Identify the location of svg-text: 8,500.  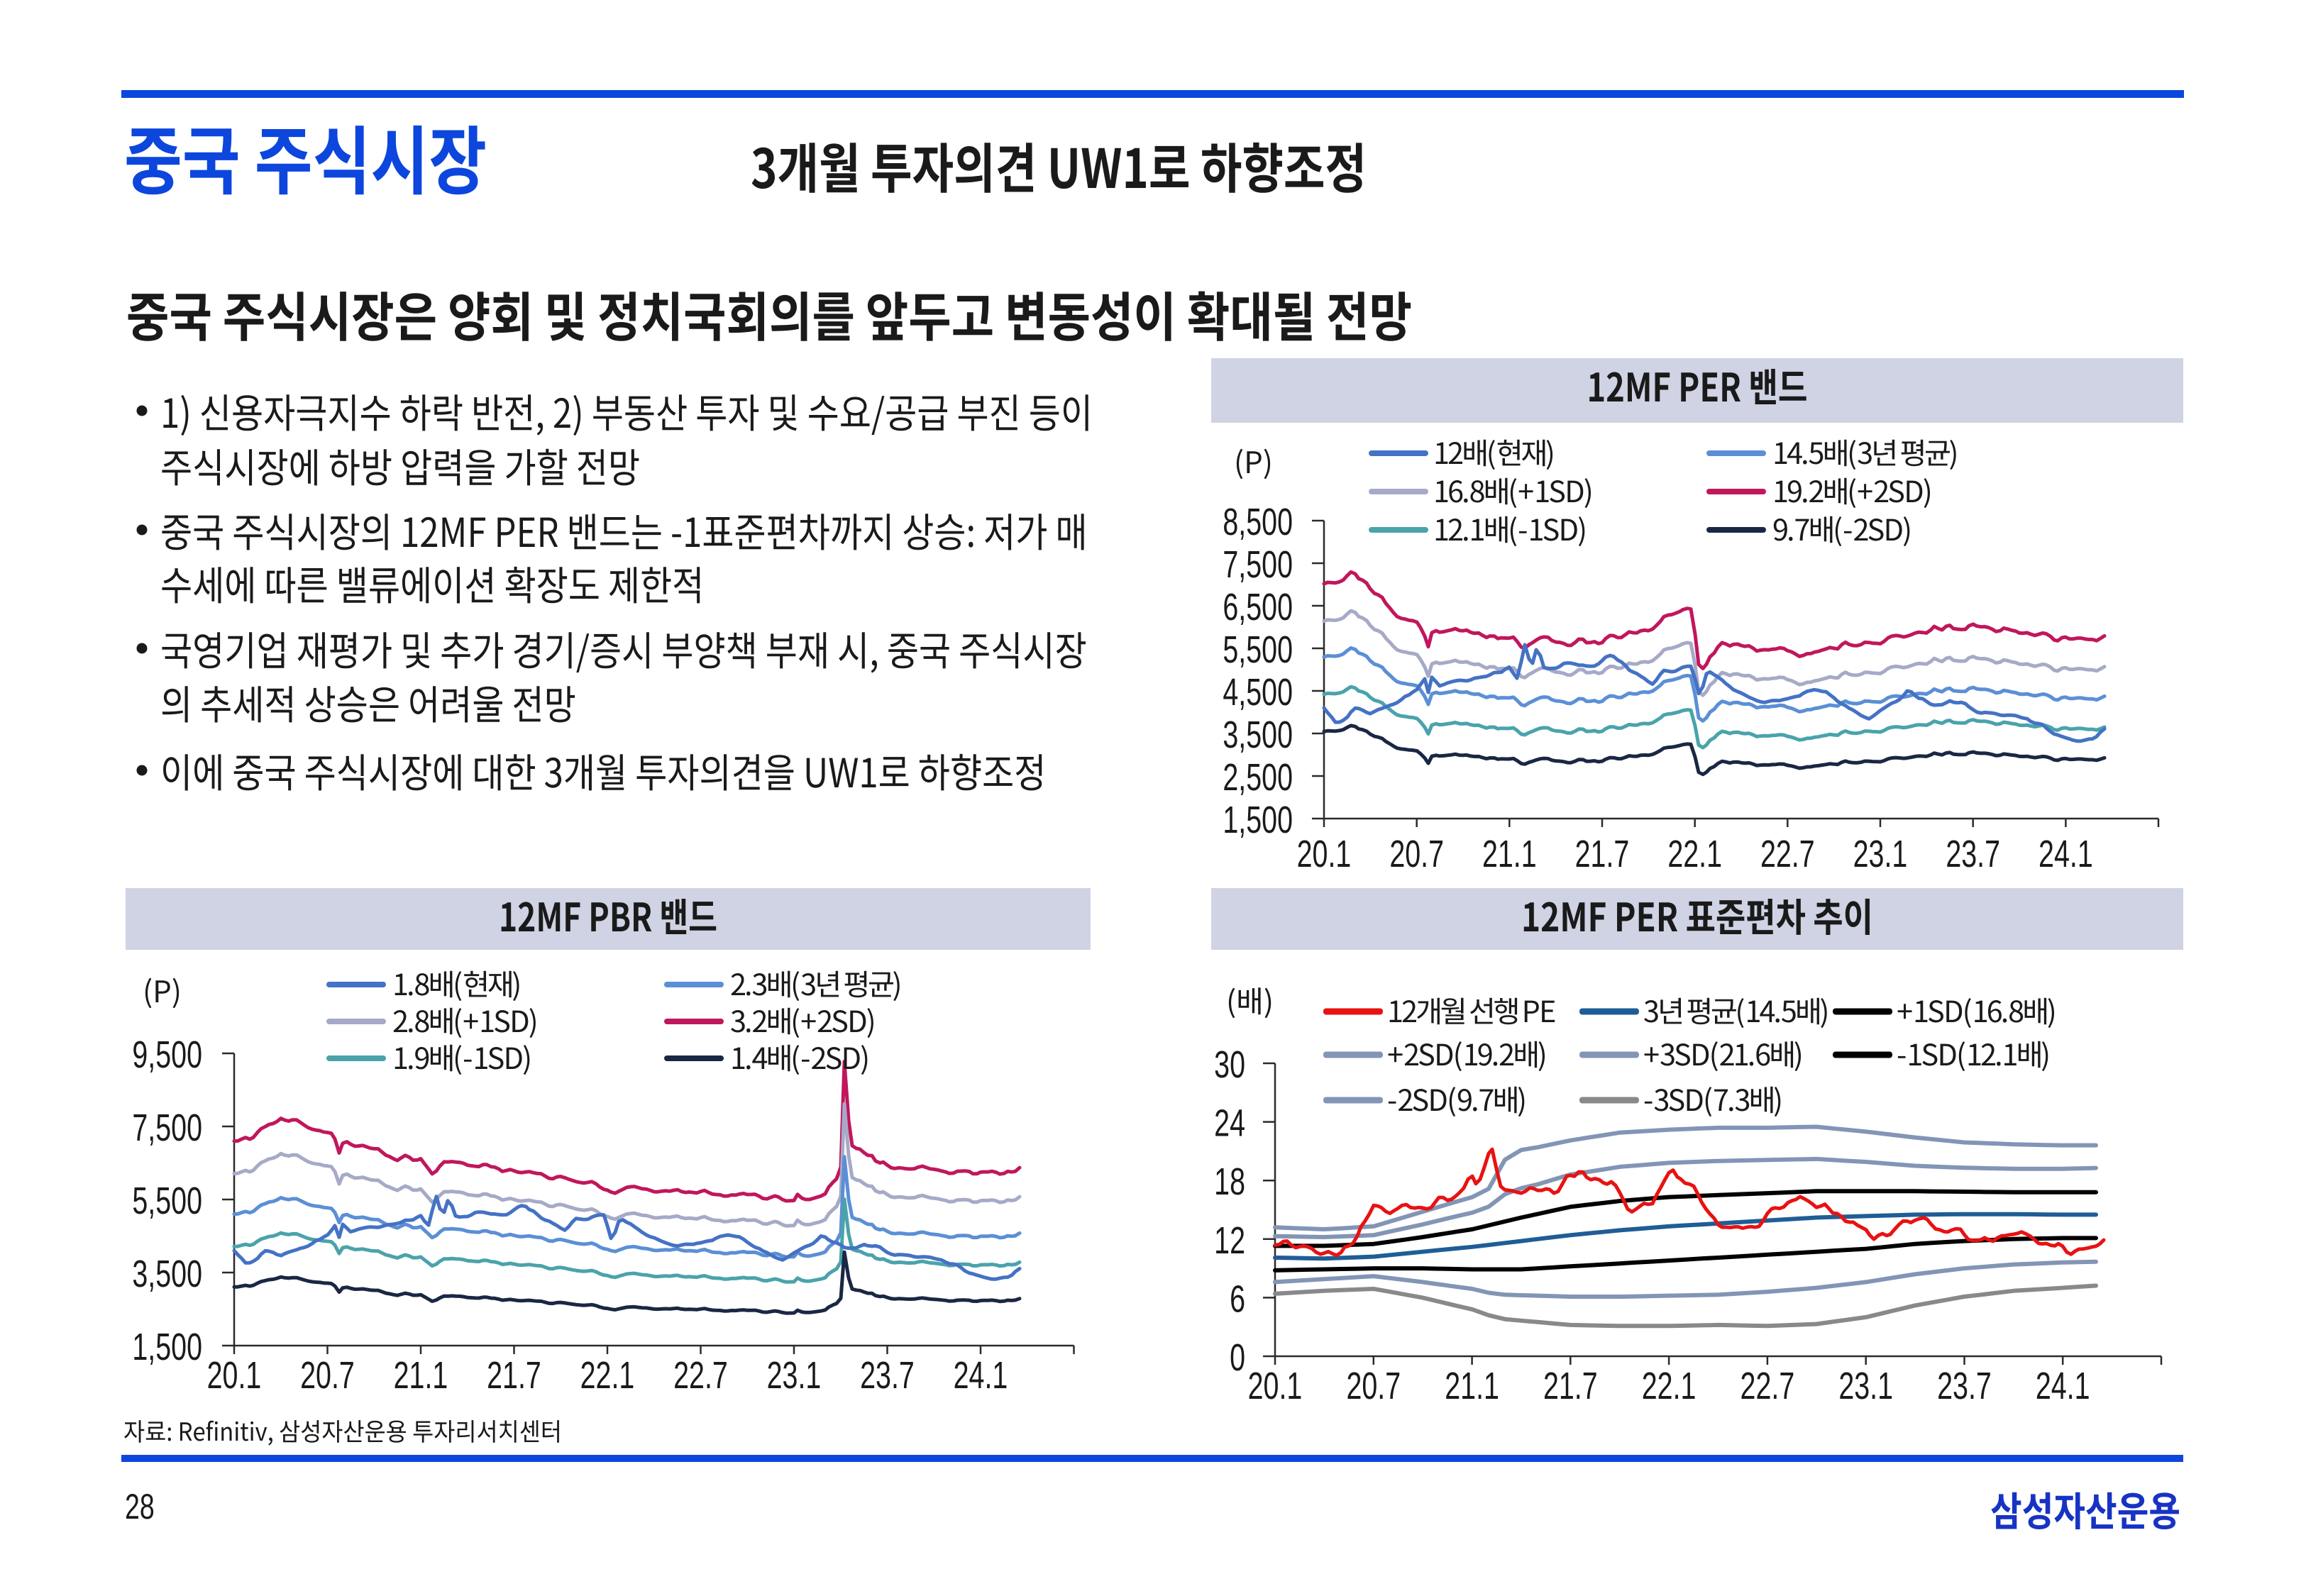
(1258, 522).